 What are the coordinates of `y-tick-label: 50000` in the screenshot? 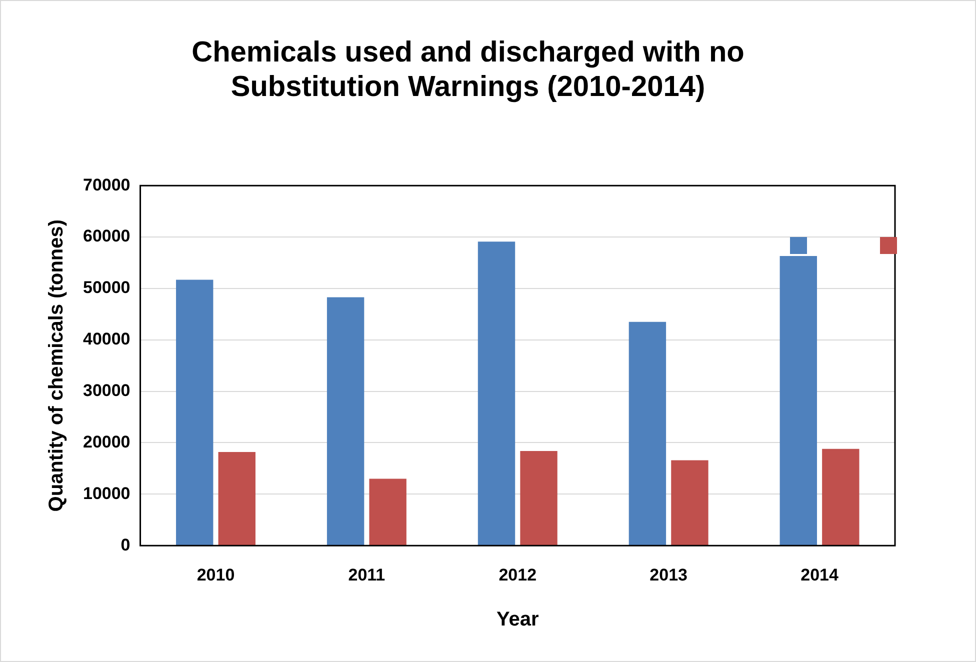 It's located at (106, 288).